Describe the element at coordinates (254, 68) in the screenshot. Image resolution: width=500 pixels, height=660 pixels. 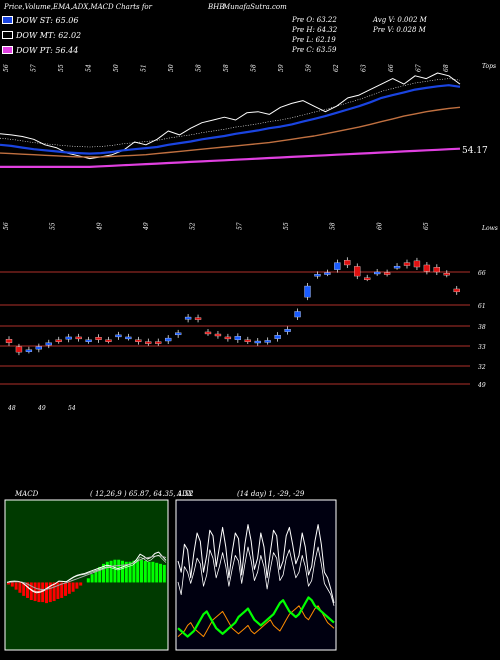
I see `ema-top-tick-label: 58` at that location.